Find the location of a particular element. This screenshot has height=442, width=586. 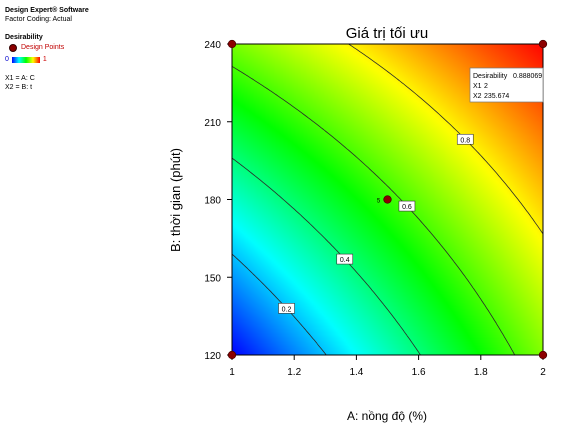

response-name: Desirability is located at coordinates (24, 37).